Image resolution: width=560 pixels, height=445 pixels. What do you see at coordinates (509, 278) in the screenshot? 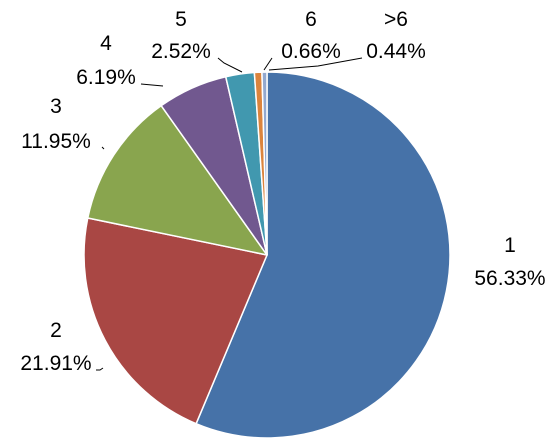
I see `slice-value-label-1: 56.33%` at bounding box center [509, 278].